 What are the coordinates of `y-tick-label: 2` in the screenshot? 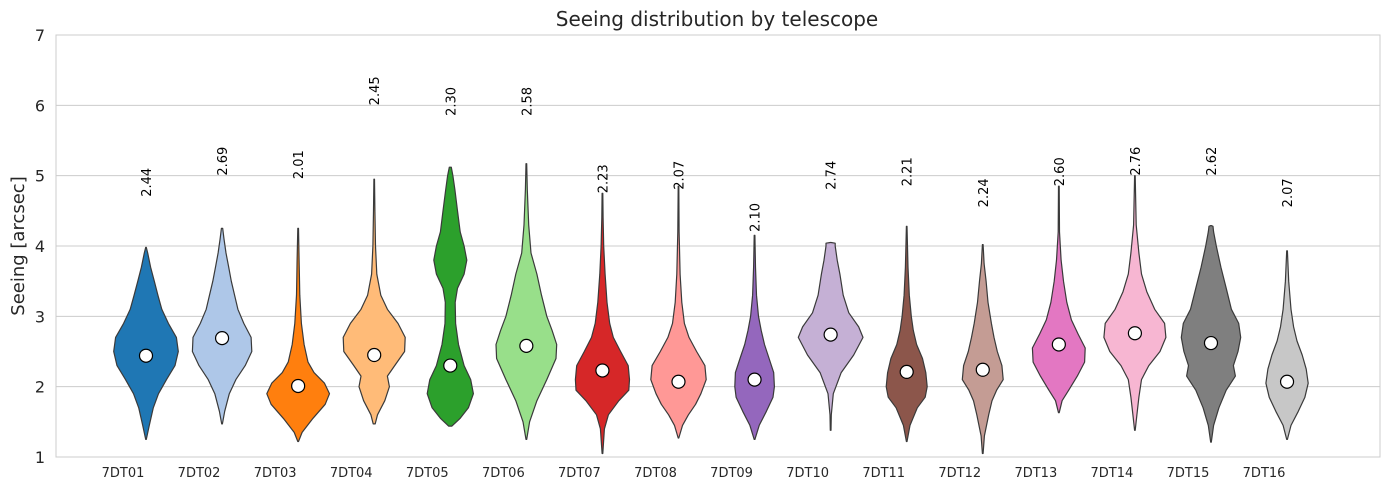 It's located at (40, 387).